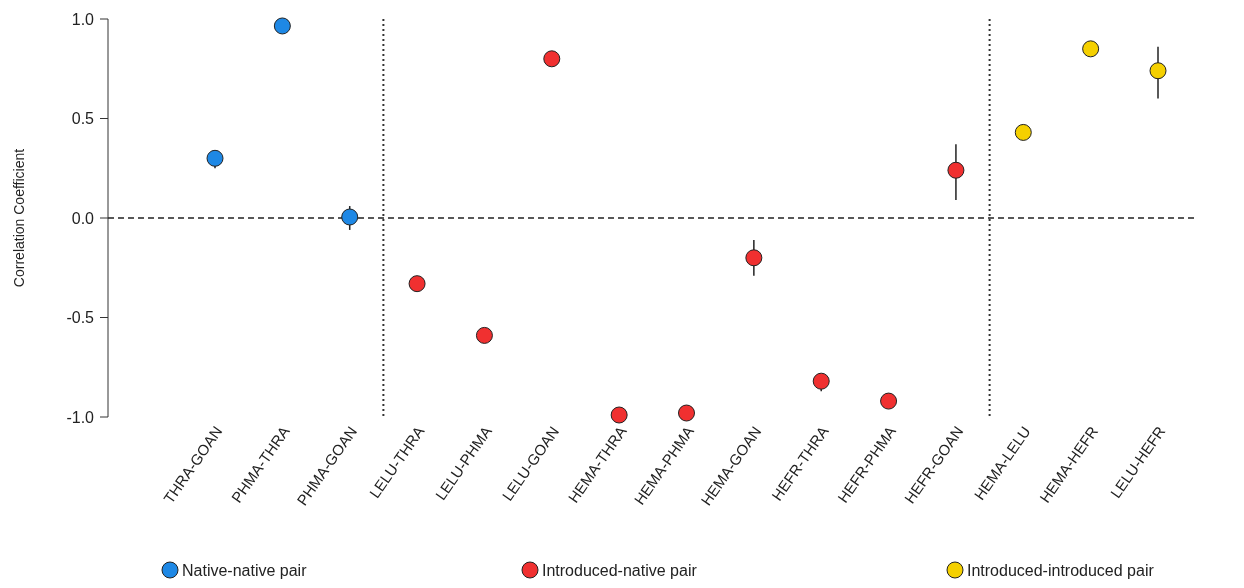 This screenshot has width=1244, height=588. I want to click on legend-label: Introduced-native pair, so click(620, 570).